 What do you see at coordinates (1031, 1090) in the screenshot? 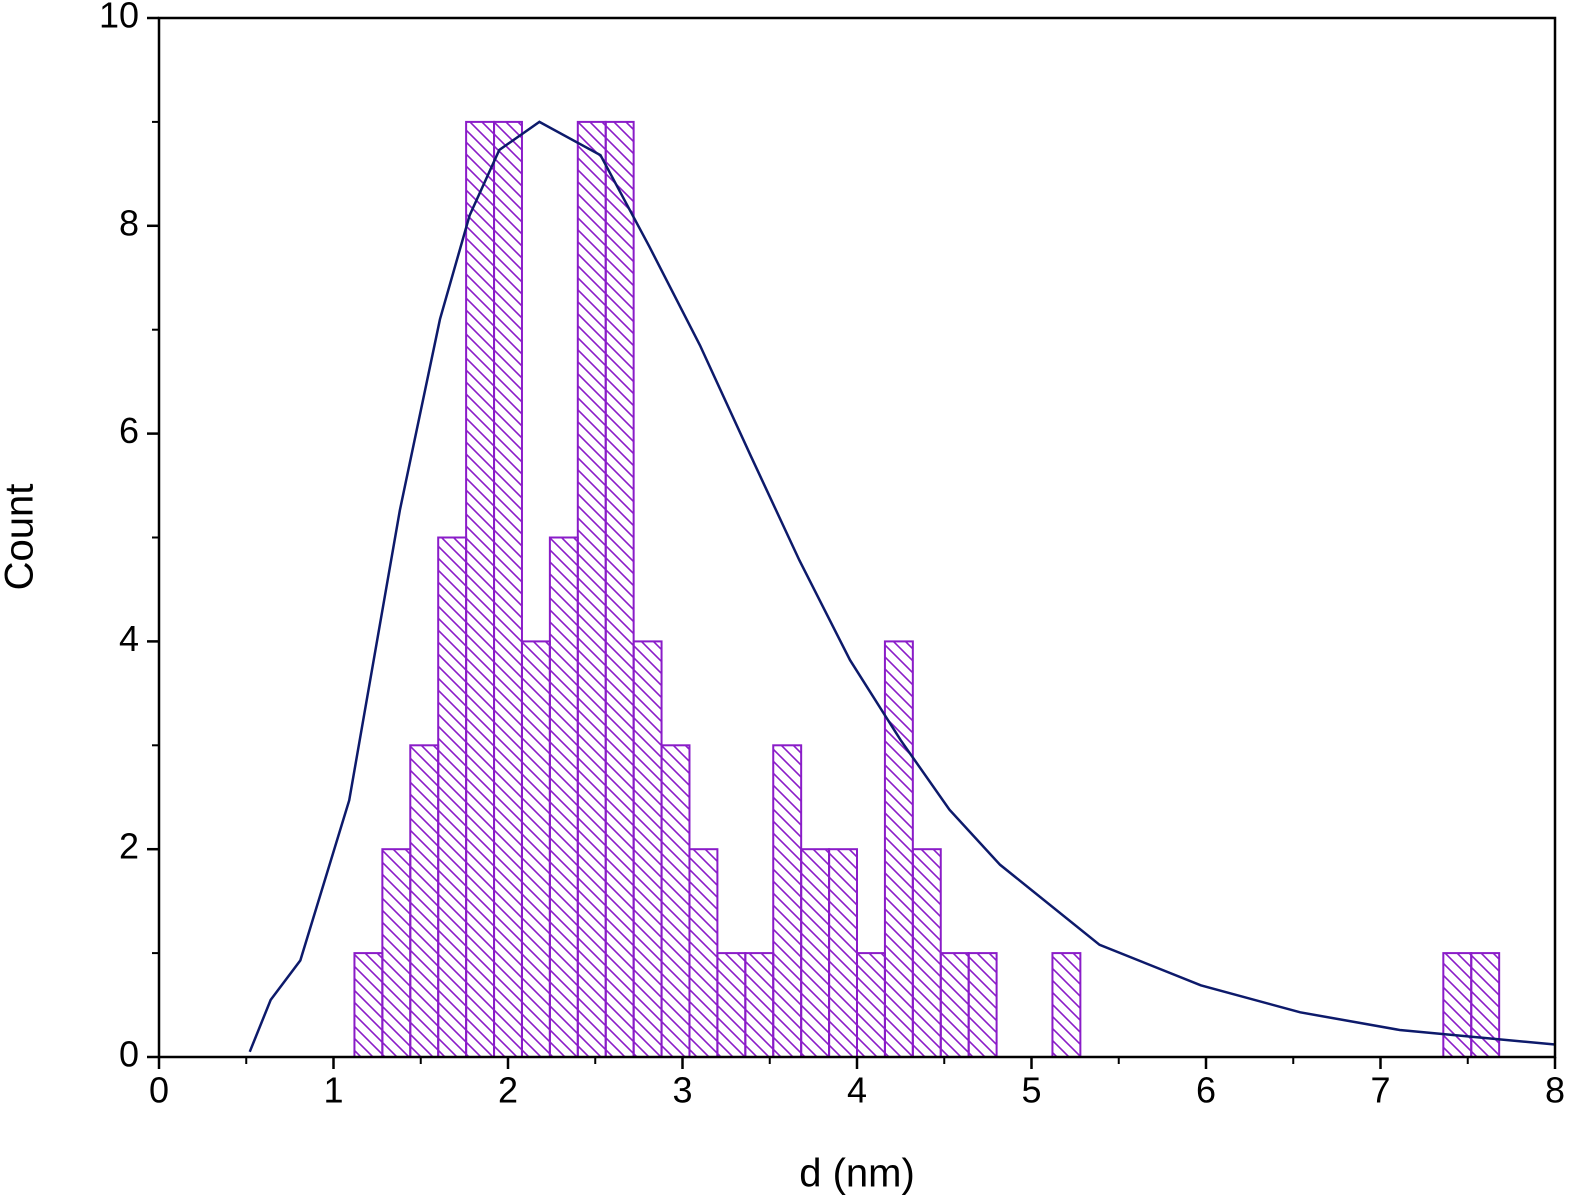
I see `x-tick-label: 5` at bounding box center [1031, 1090].